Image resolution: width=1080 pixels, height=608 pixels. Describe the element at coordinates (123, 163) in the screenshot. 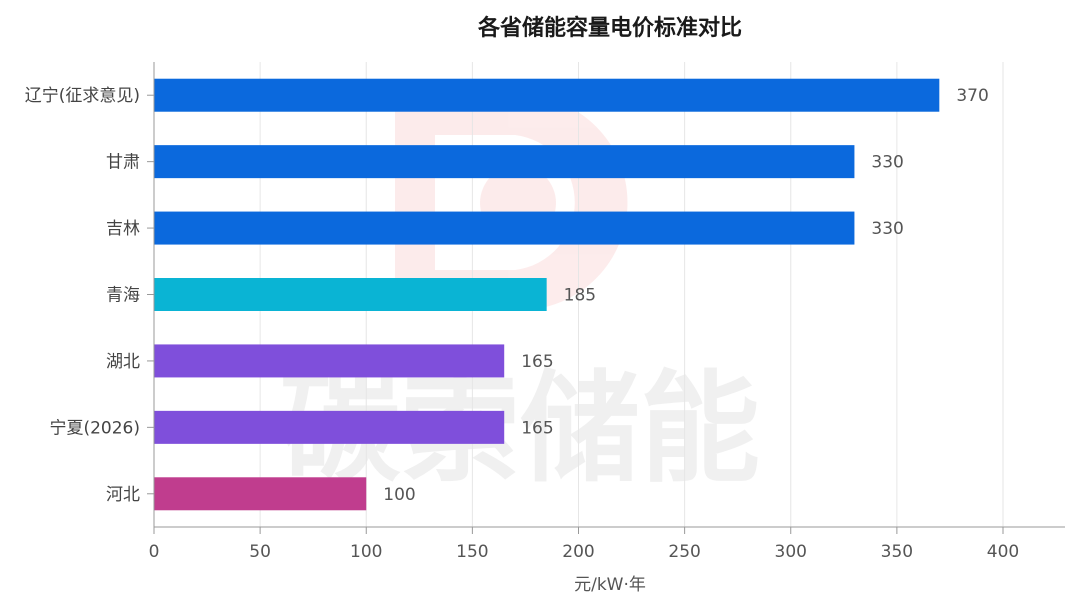

I see `category-label: 甘肃` at that location.